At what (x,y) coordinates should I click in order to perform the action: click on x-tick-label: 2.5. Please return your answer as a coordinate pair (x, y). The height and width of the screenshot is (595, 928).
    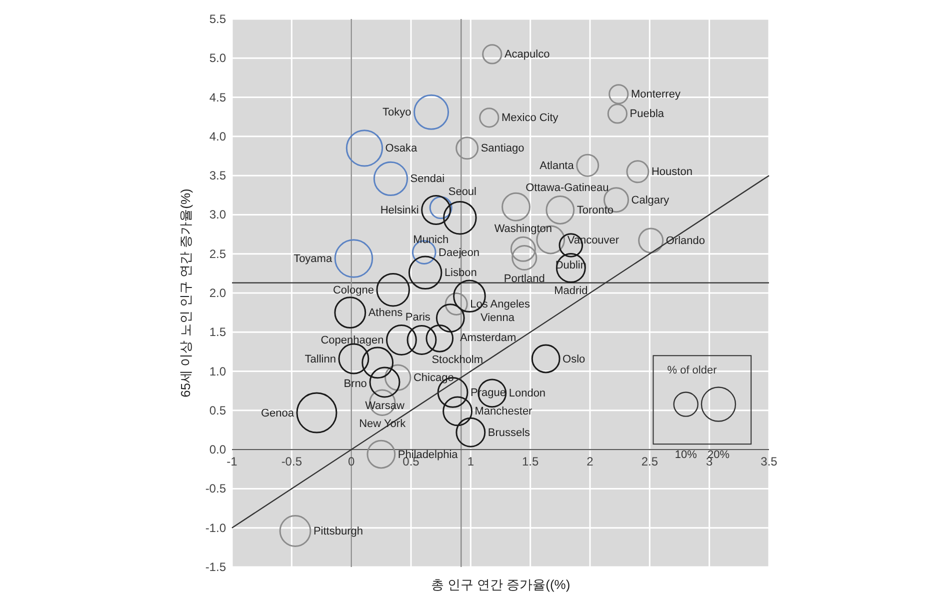
    Looking at the image, I should click on (649, 461).